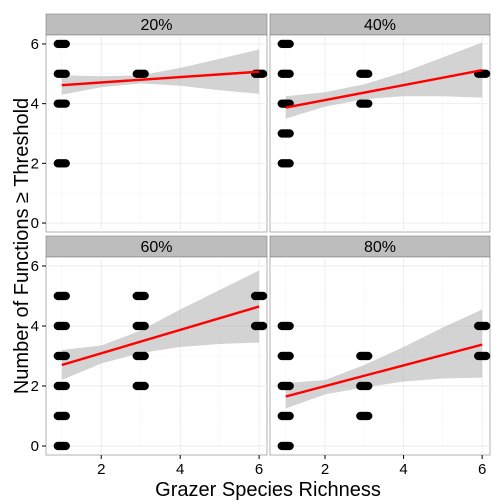 Image resolution: width=504 pixels, height=504 pixels. What do you see at coordinates (268, 490) in the screenshot?
I see `x-axis-title: Grazer Species Richness` at bounding box center [268, 490].